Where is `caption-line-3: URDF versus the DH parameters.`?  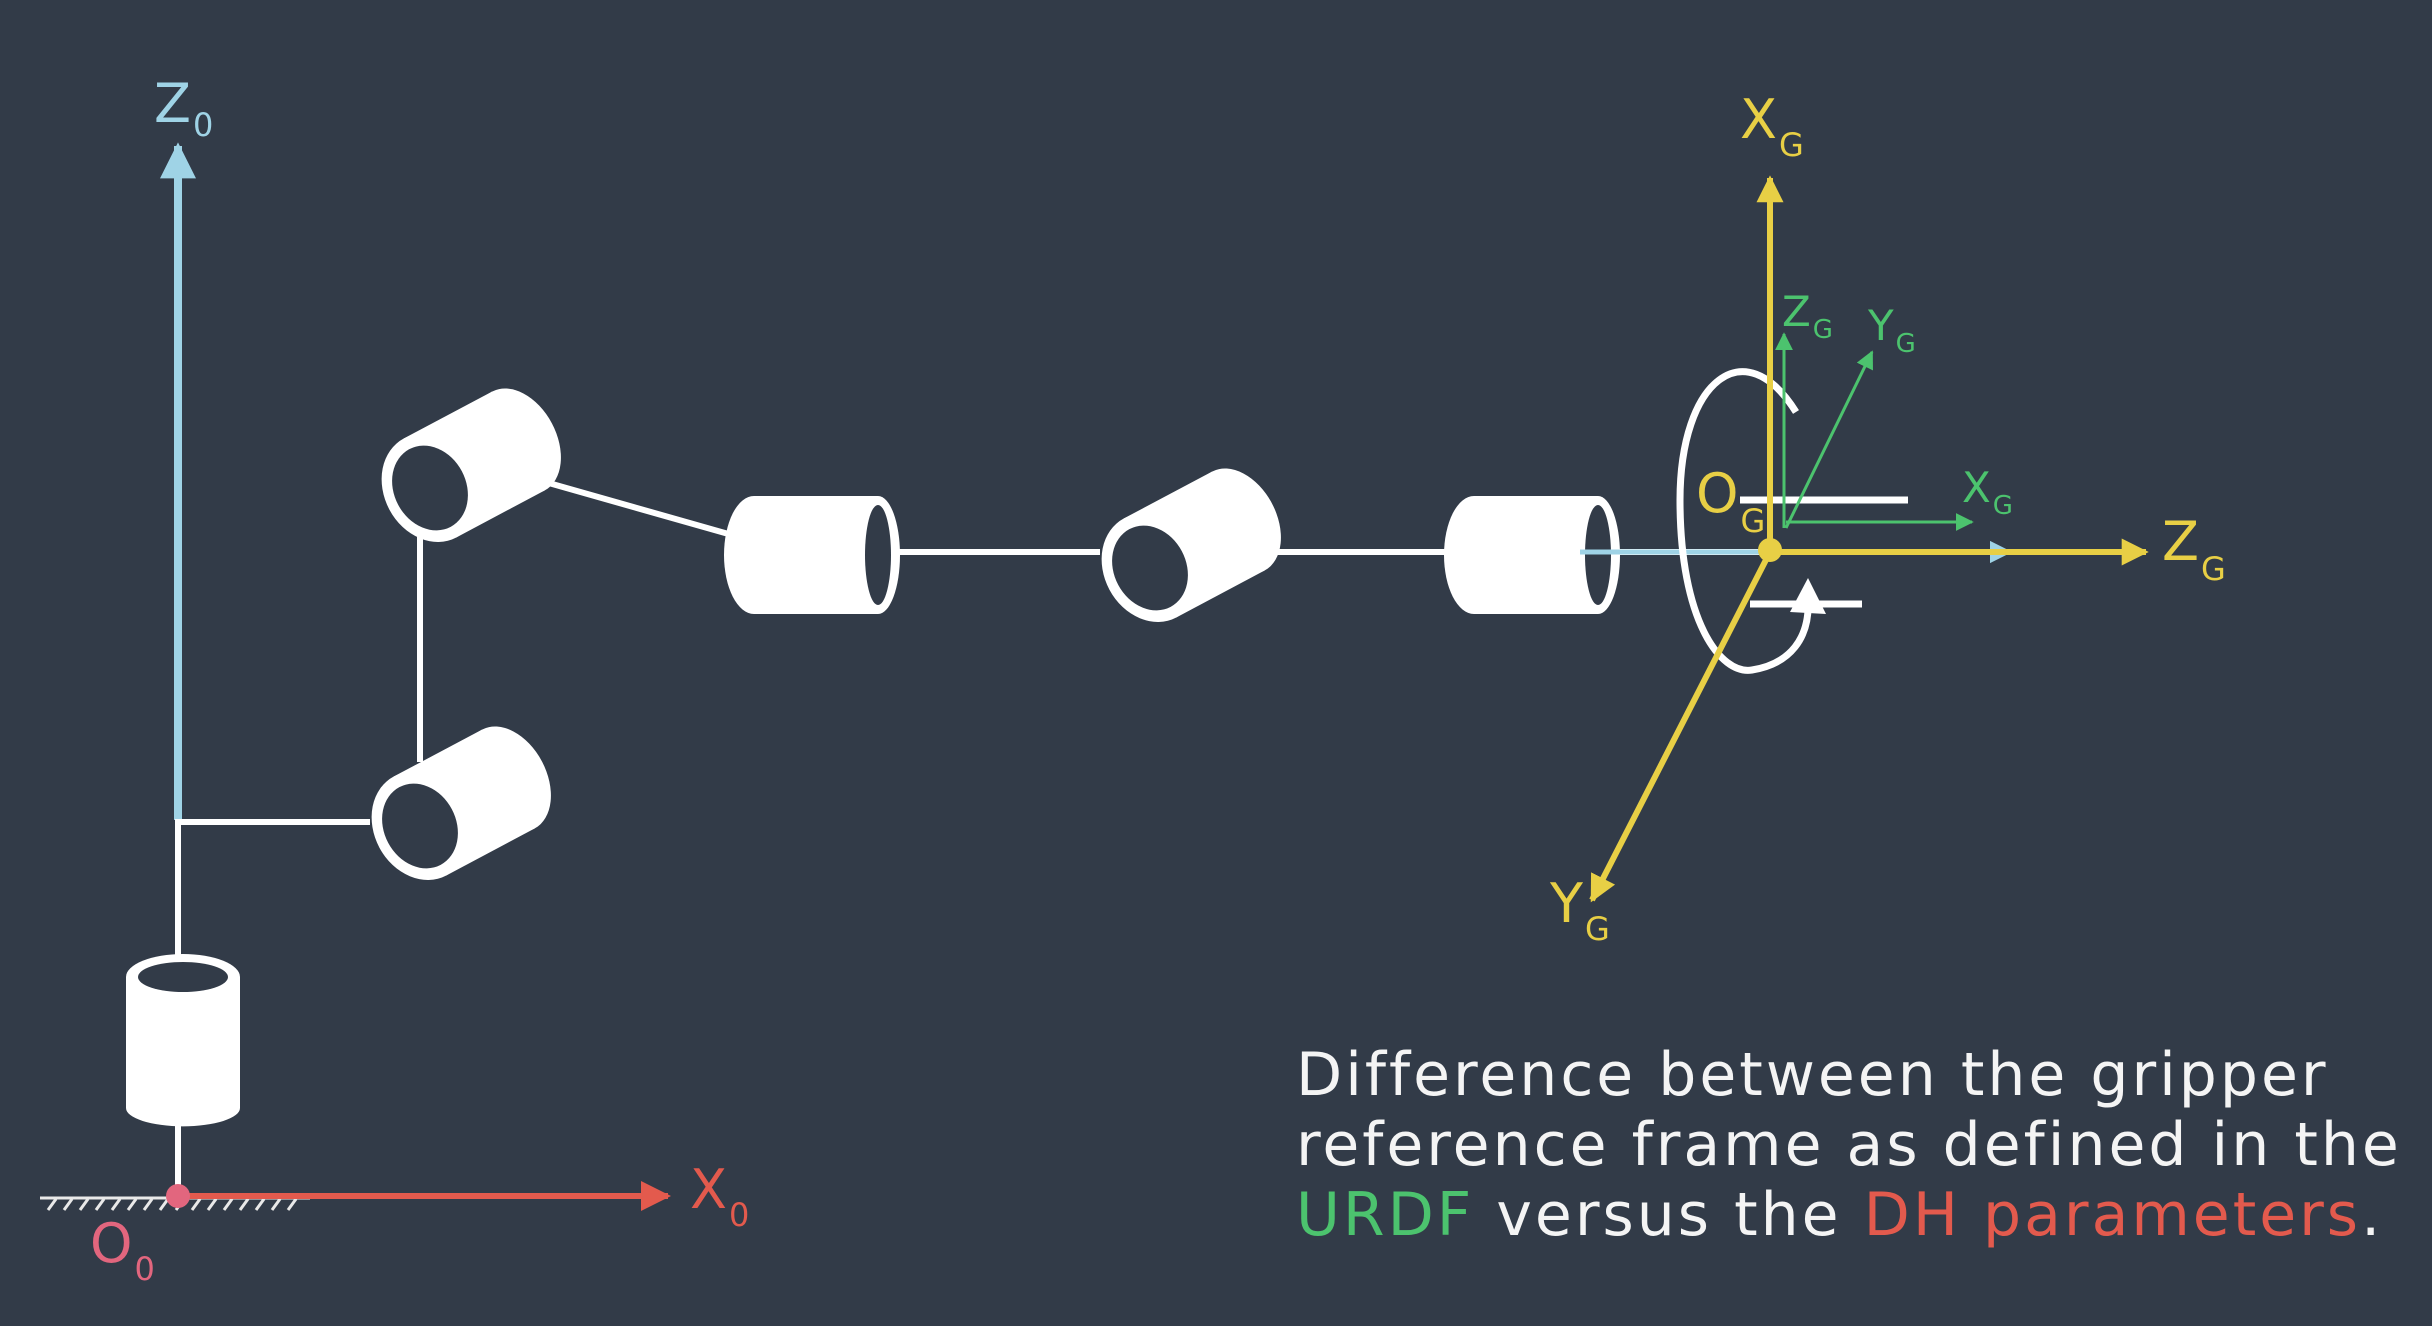 caption-line-3: URDF versus the DH parameters. is located at coordinates (1856, 1215).